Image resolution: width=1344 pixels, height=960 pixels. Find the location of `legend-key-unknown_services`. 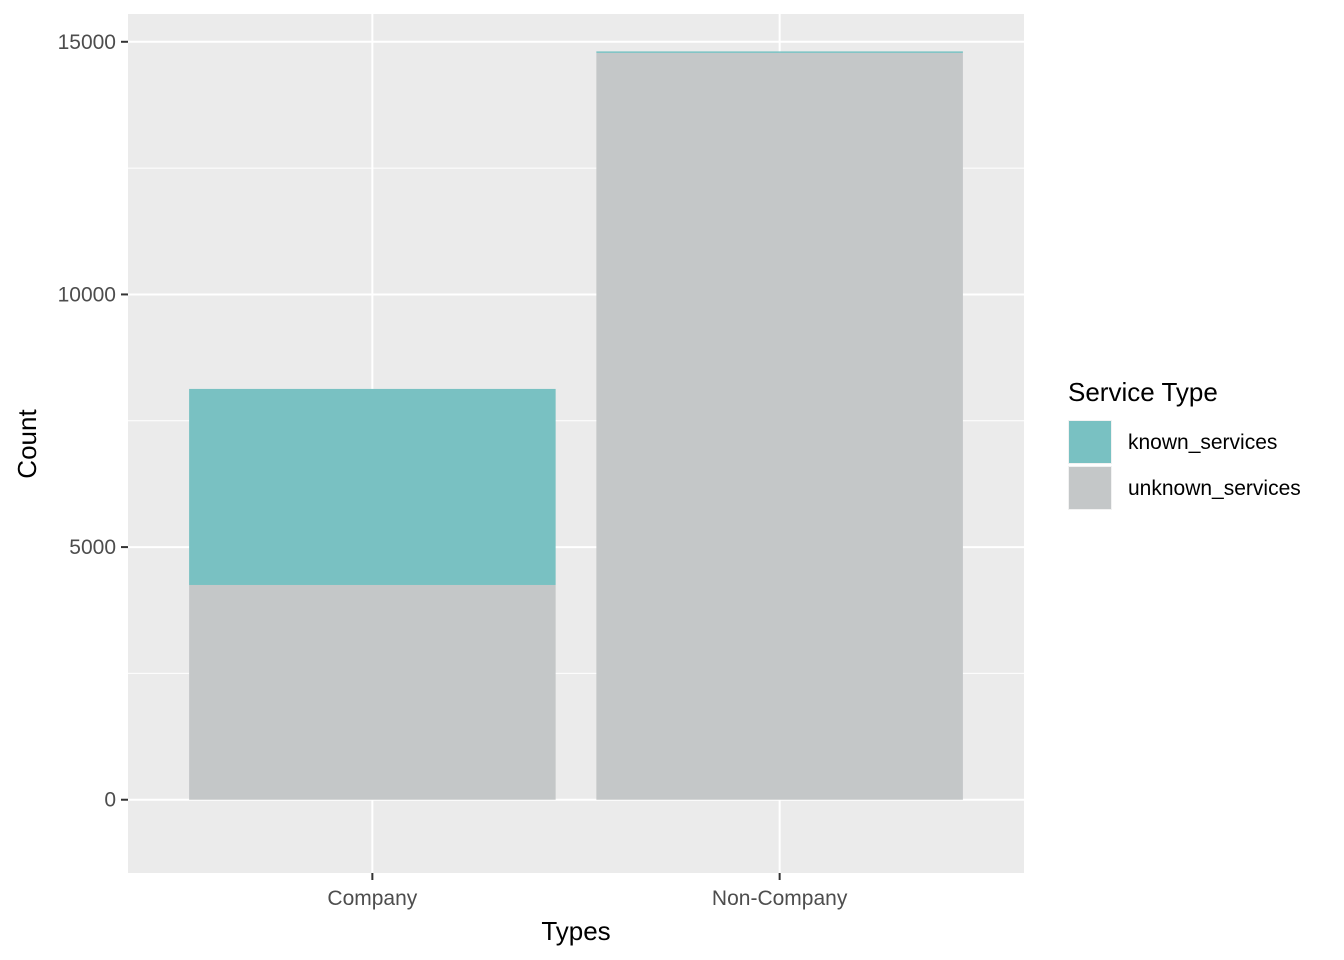

legend-key-unknown_services is located at coordinates (1090, 488).